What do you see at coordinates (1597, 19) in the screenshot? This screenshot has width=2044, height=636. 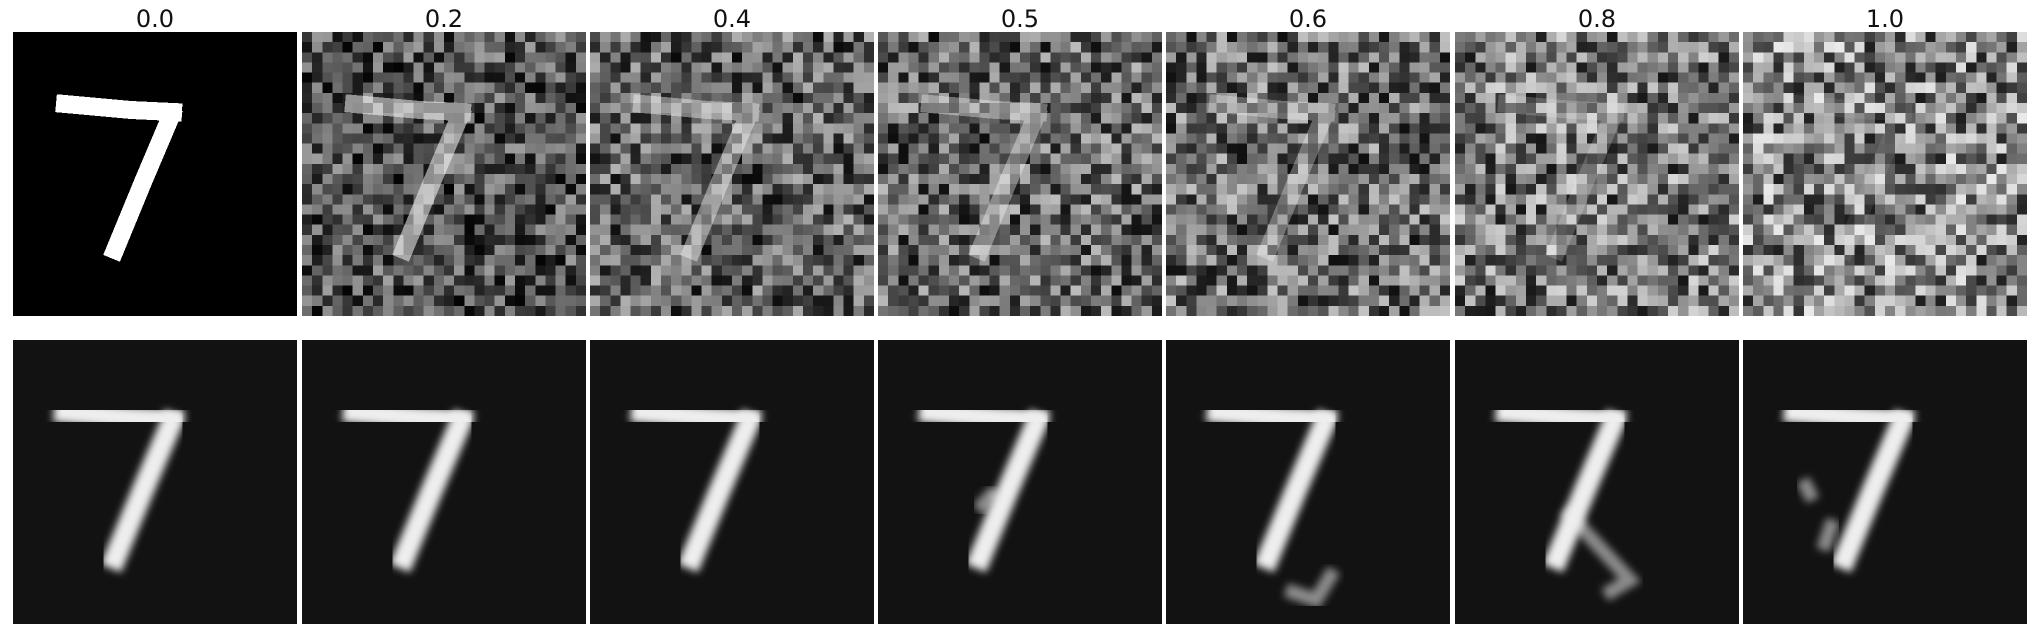 I see `column-label-0.8: 0.8` at bounding box center [1597, 19].